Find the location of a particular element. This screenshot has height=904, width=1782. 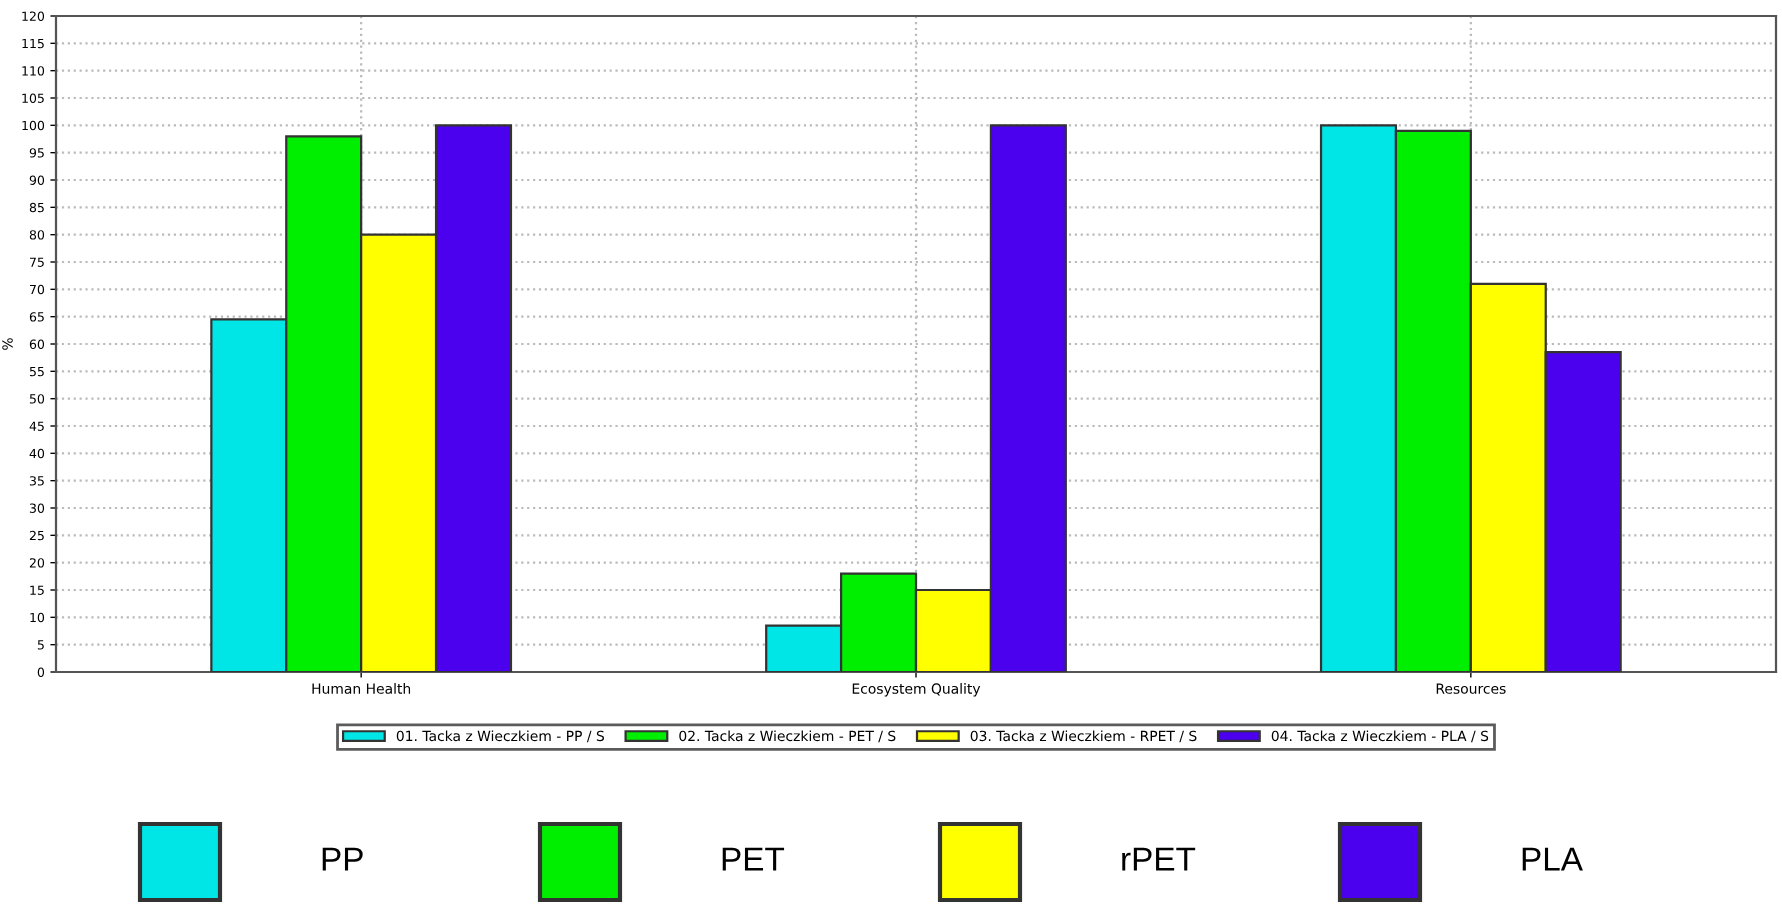

text: PET is located at coordinates (753, 859).